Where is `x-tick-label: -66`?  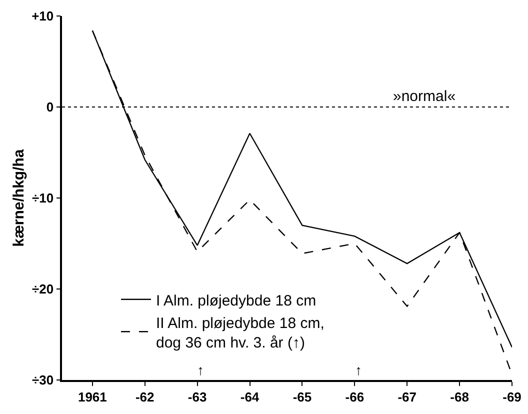
x-tick-label: -66 is located at coordinates (354, 396).